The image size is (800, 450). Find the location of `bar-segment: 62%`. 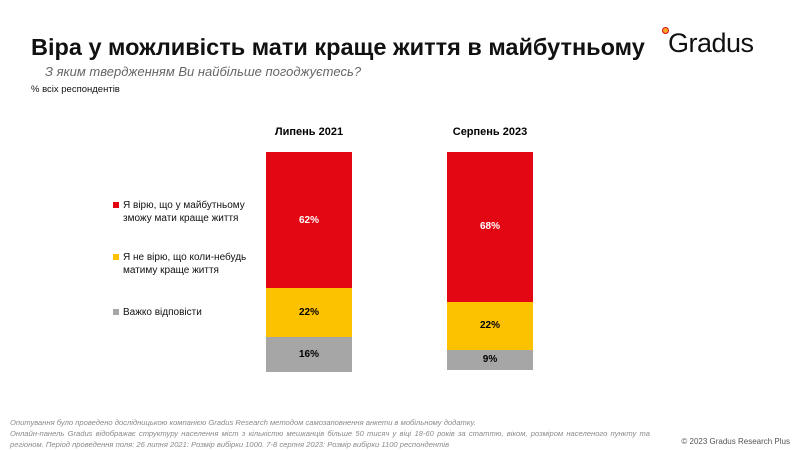

bar-segment: 62% is located at coordinates (309, 220).